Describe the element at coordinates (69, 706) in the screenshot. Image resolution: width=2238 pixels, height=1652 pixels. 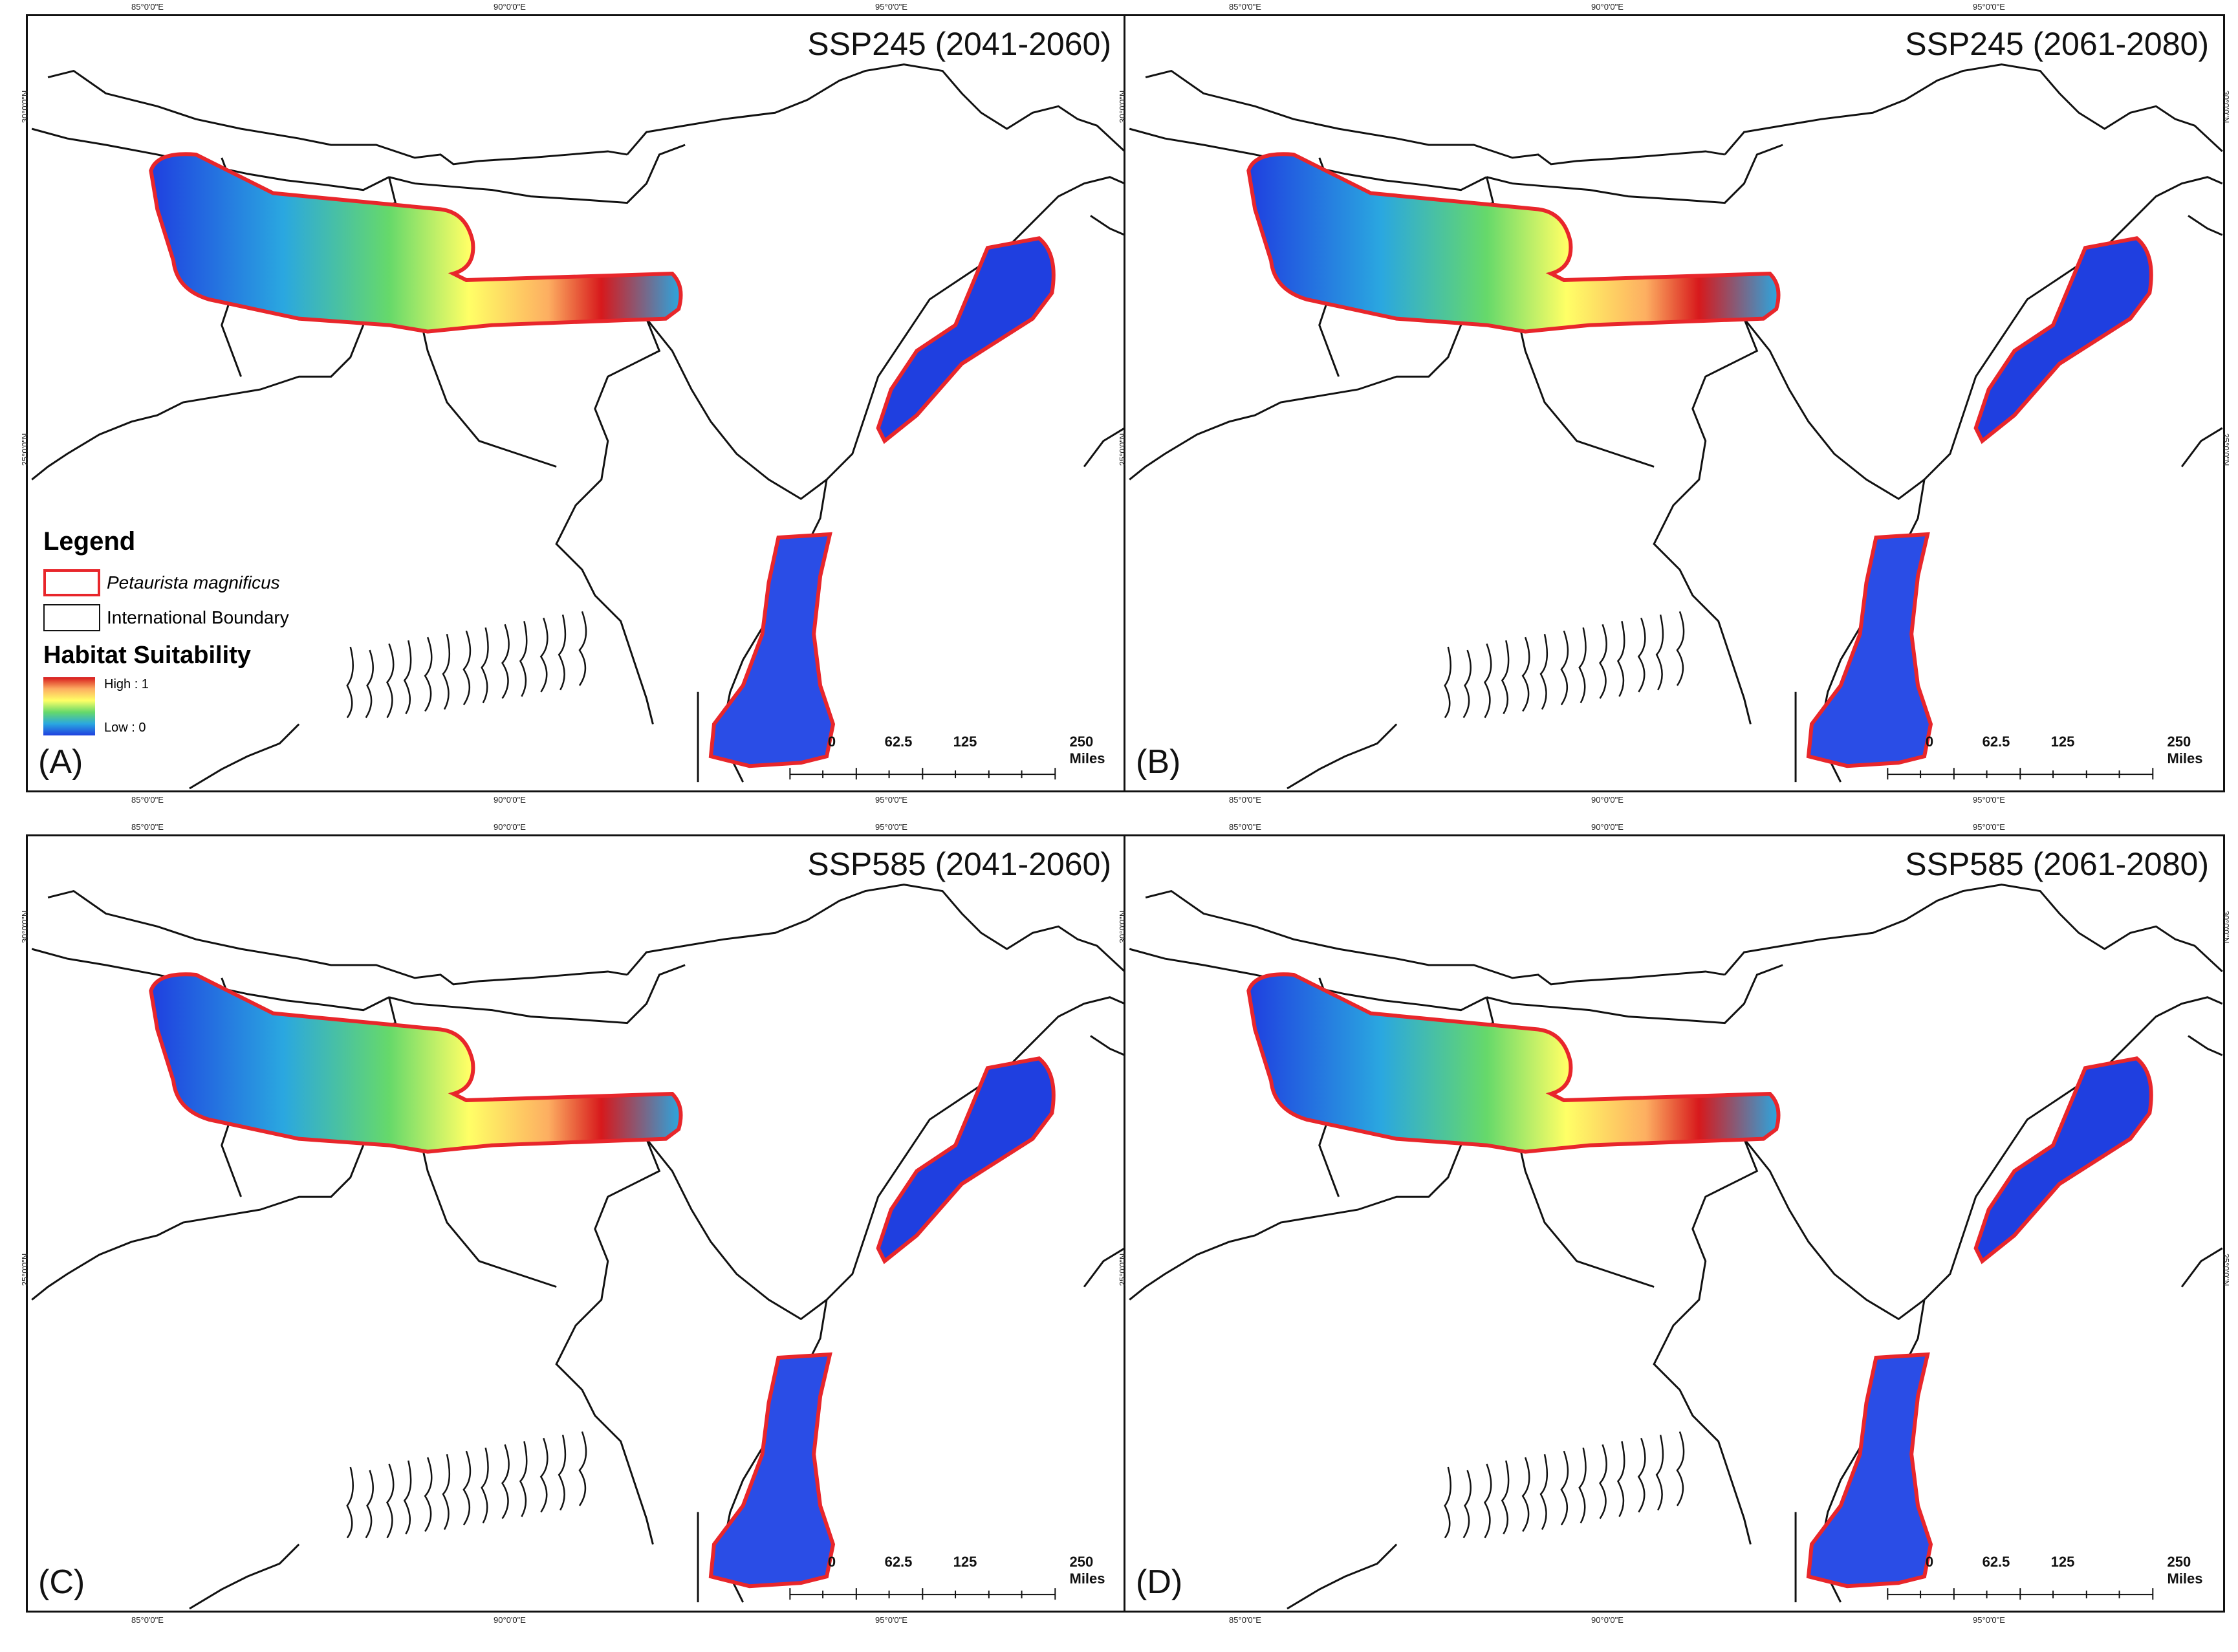
I see `color-ramp` at that location.